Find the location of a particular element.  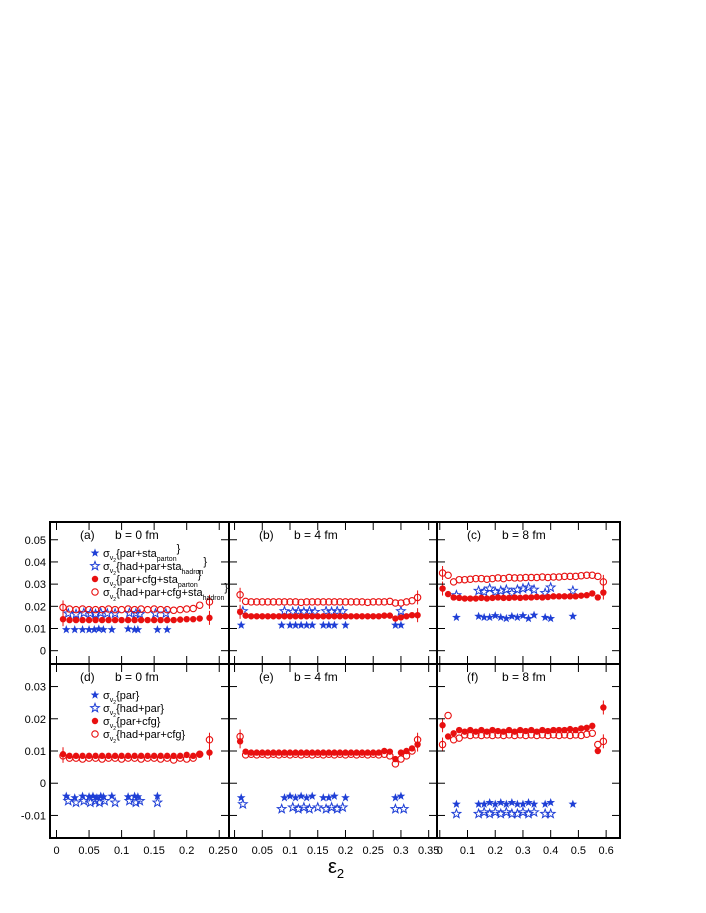

legend-text: {par} is located at coordinates (128, 696).